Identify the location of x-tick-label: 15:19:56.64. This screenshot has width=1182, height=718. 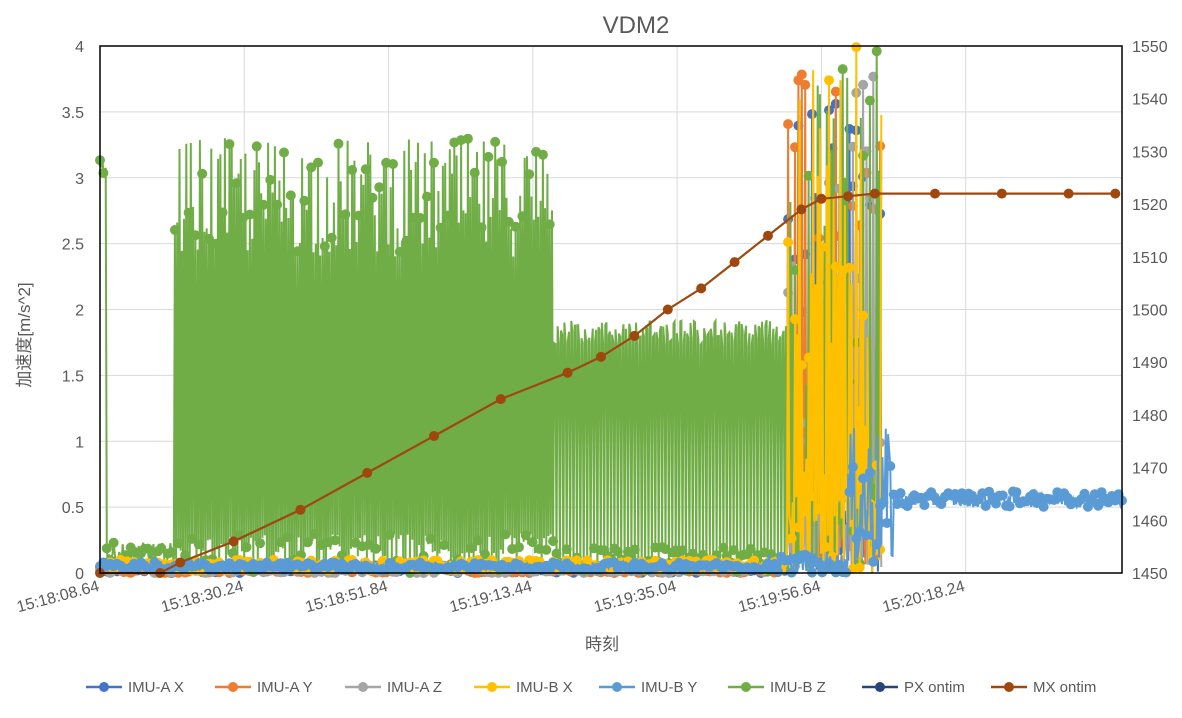
(779, 597).